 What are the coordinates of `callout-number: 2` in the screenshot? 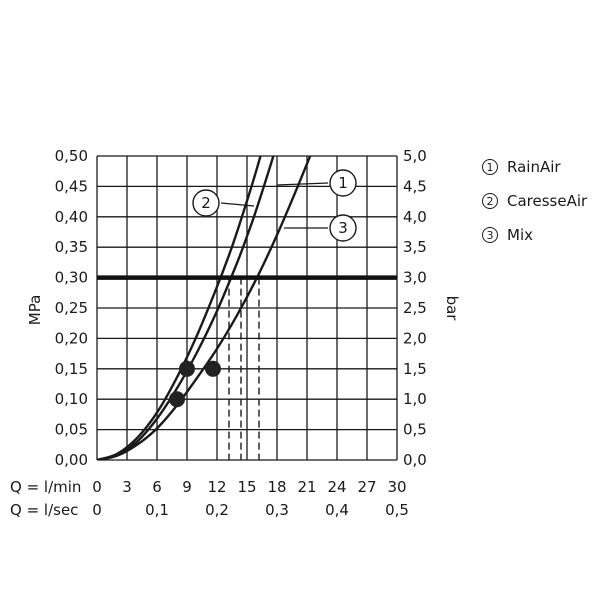 It's located at (206, 203).